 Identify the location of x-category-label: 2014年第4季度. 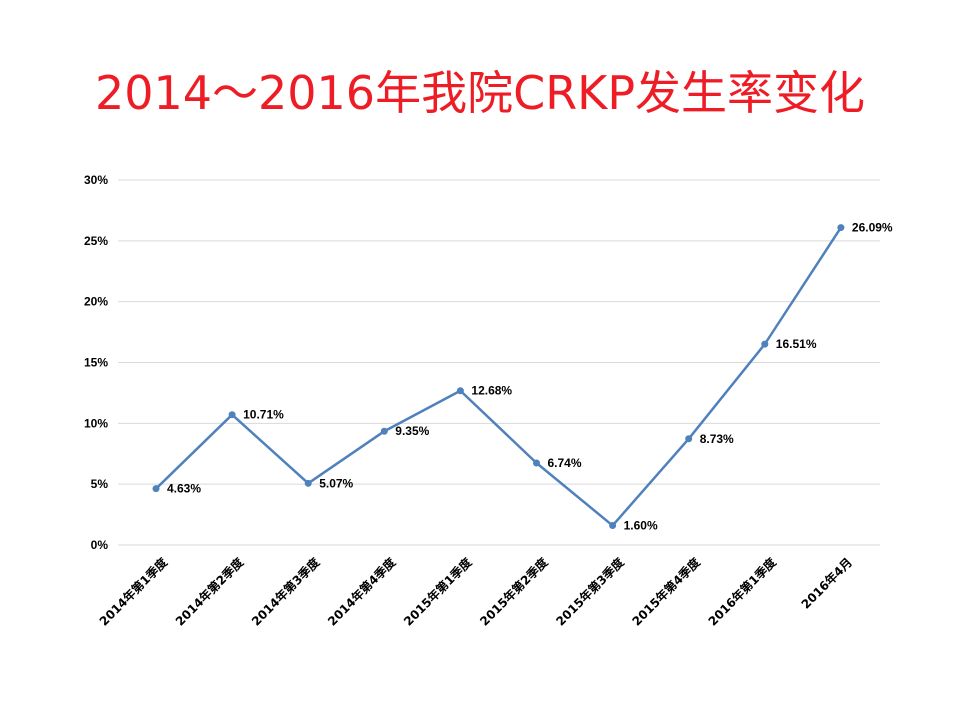
(361, 591).